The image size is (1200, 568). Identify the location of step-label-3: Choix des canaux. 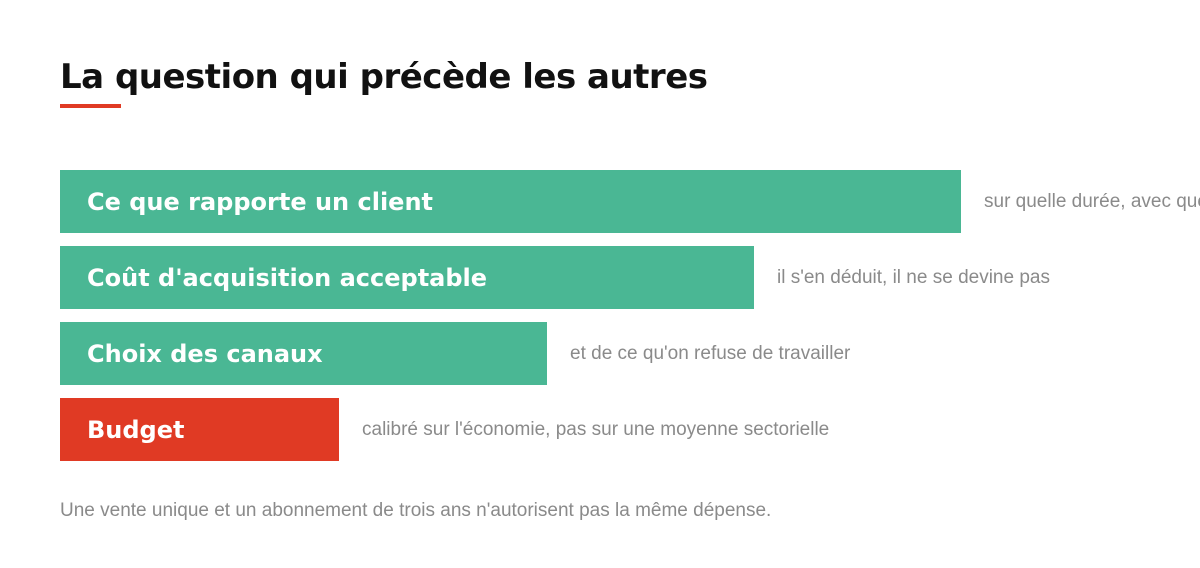
(205, 353).